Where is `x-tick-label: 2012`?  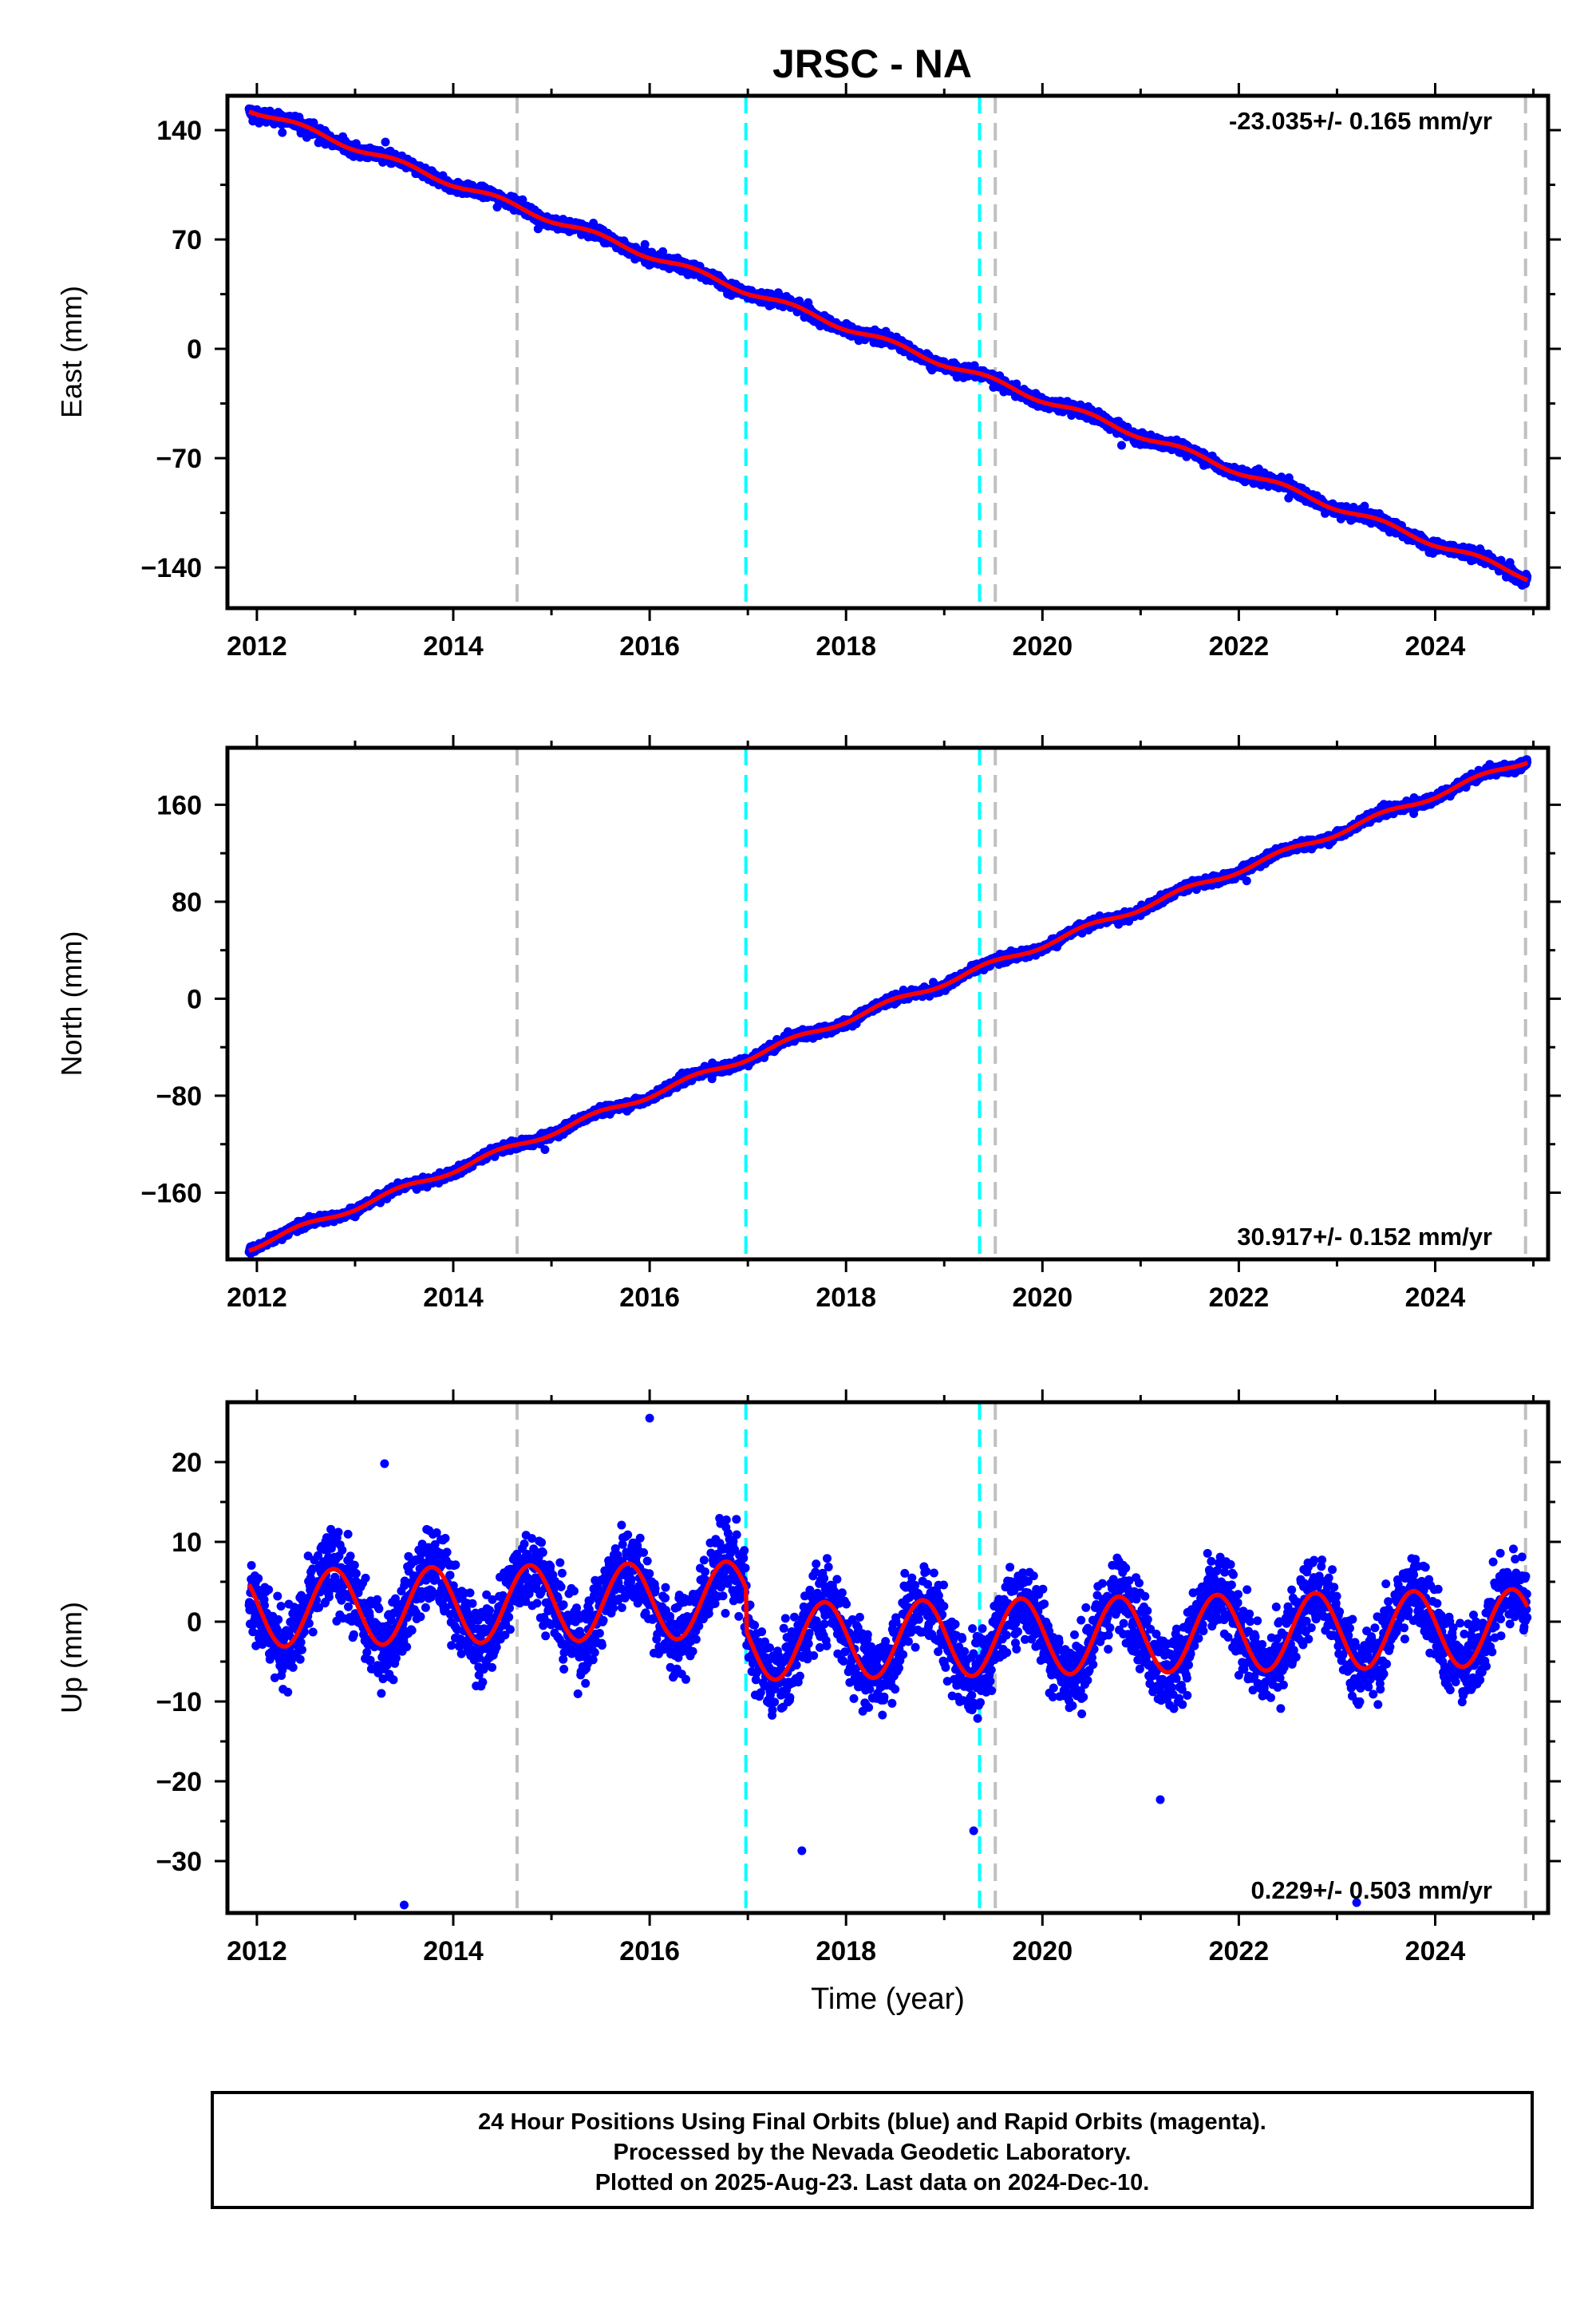
x-tick-label: 2012 is located at coordinates (257, 646).